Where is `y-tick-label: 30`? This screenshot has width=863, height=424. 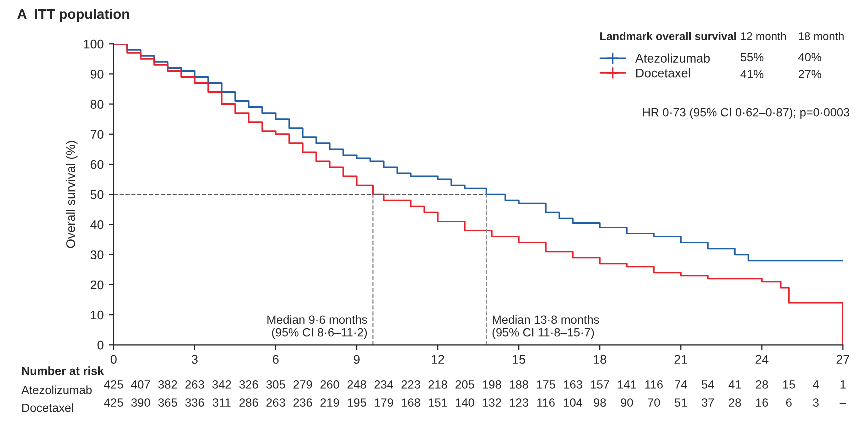 y-tick-label: 30 is located at coordinates (97, 255).